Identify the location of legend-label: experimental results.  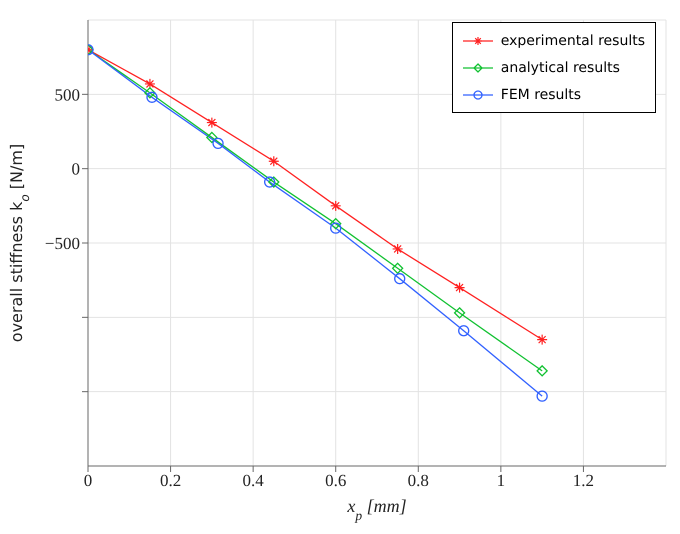
(572, 40).